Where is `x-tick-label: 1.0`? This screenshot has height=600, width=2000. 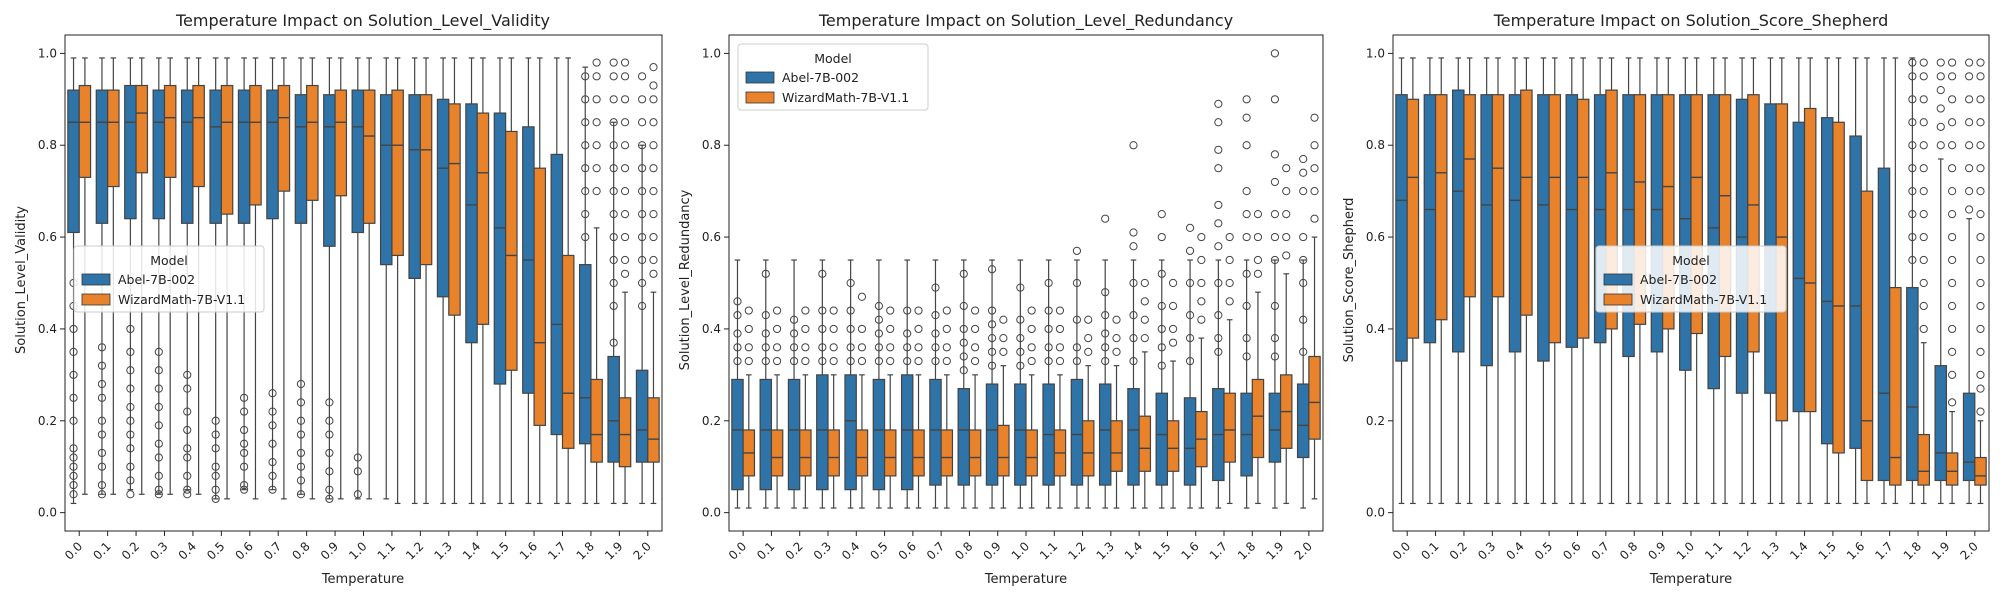 x-tick-label: 1.0 is located at coordinates (357, 550).